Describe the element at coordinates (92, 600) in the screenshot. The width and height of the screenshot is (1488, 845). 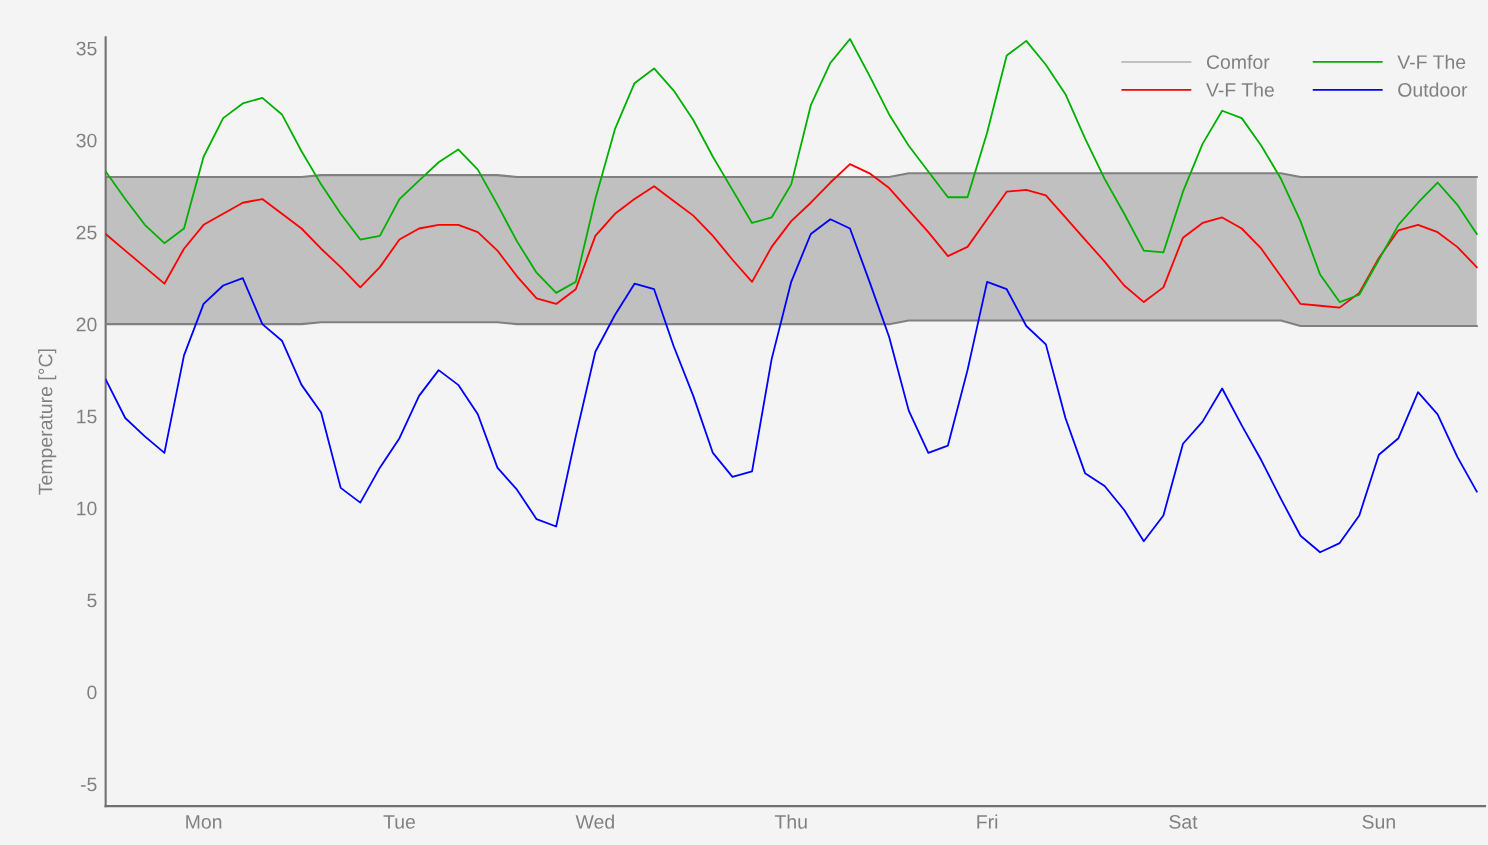
I see `y-tick-label: 5` at that location.